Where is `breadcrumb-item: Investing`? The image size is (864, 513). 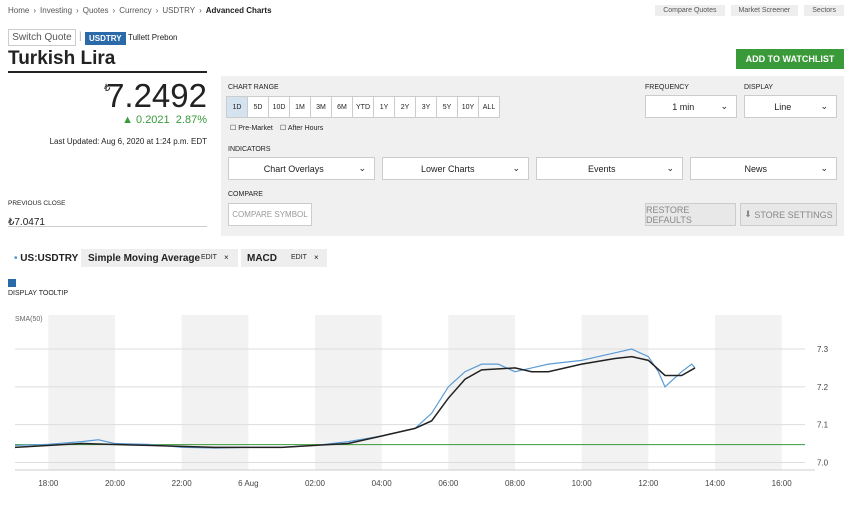 breadcrumb-item: Investing is located at coordinates (56, 10).